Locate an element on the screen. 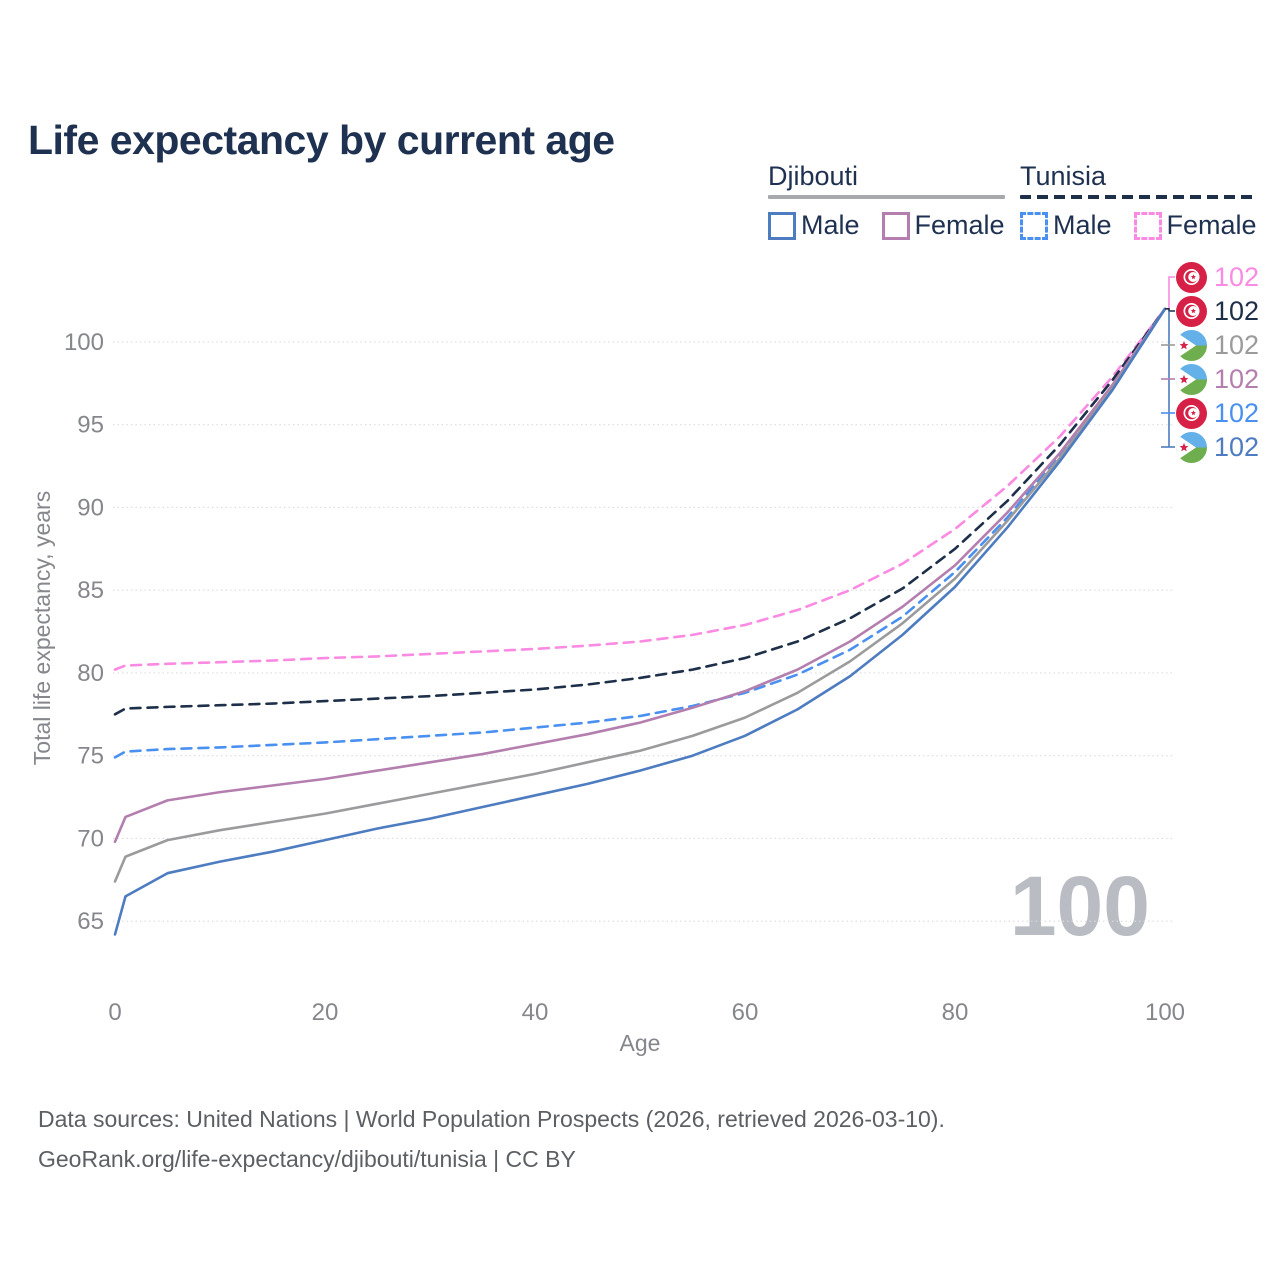  legend-group-tunisia: Tunisia Male Female is located at coordinates (1138, 201).